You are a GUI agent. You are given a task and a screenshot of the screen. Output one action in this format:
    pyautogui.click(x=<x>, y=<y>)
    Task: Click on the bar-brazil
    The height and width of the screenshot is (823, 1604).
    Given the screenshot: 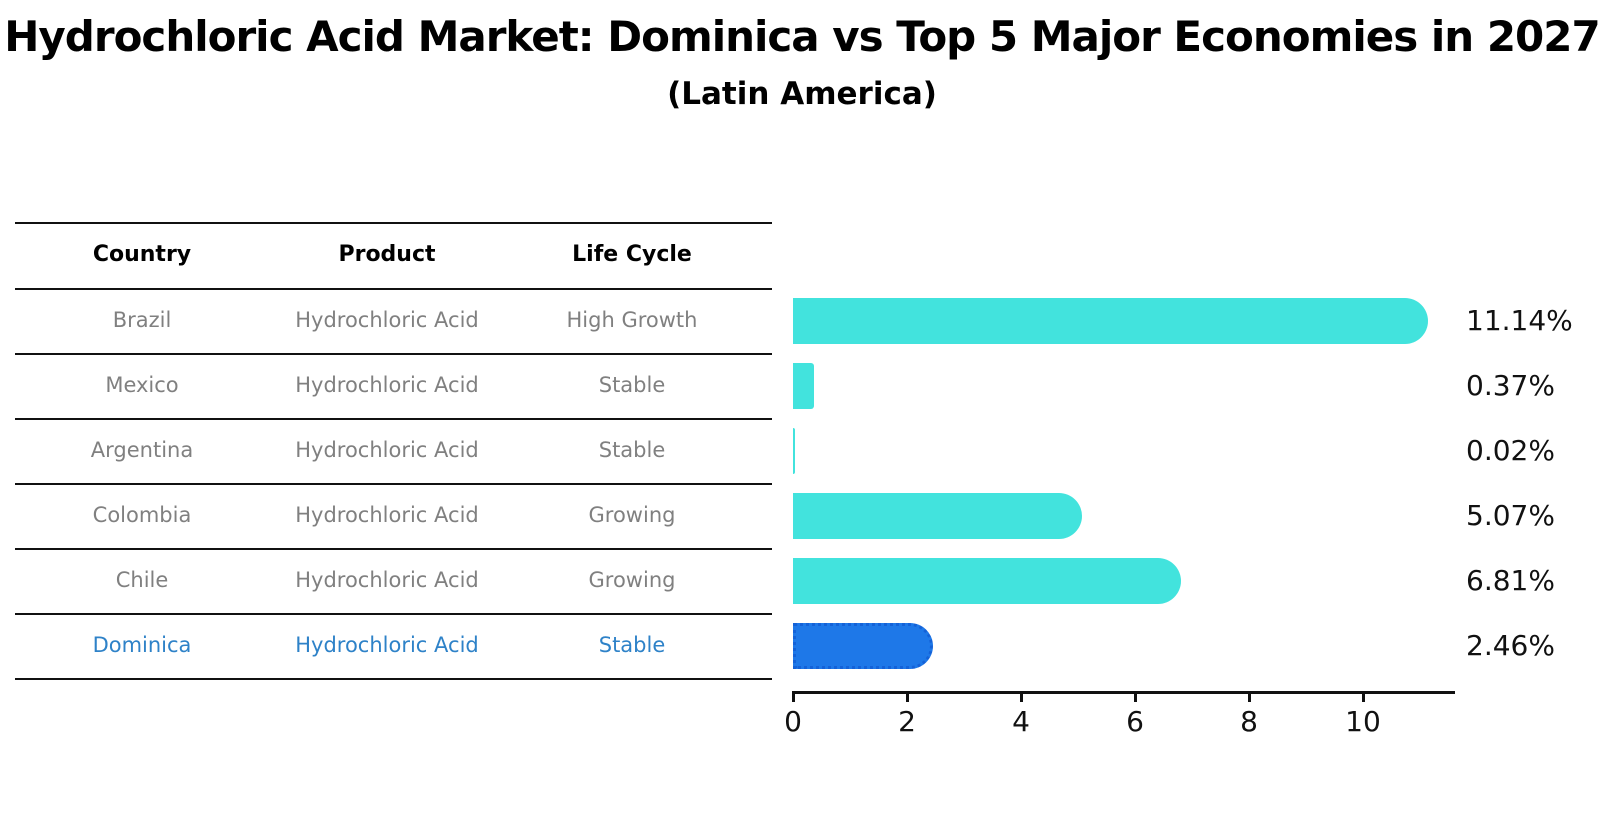 What is the action you would take?
    pyautogui.click(x=1110, y=321)
    